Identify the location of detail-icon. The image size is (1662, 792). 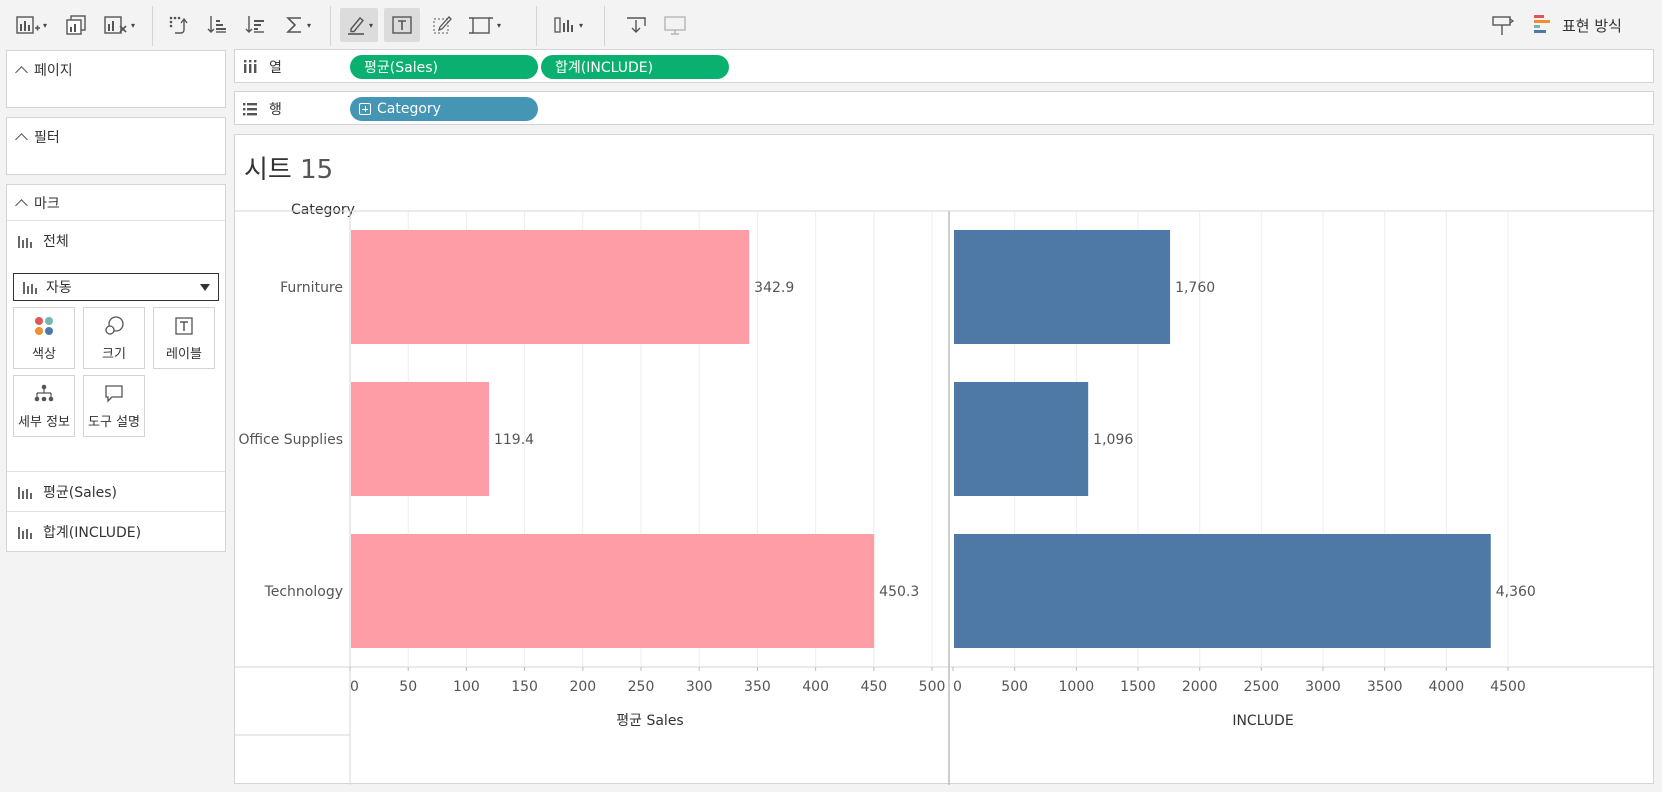
(44, 392).